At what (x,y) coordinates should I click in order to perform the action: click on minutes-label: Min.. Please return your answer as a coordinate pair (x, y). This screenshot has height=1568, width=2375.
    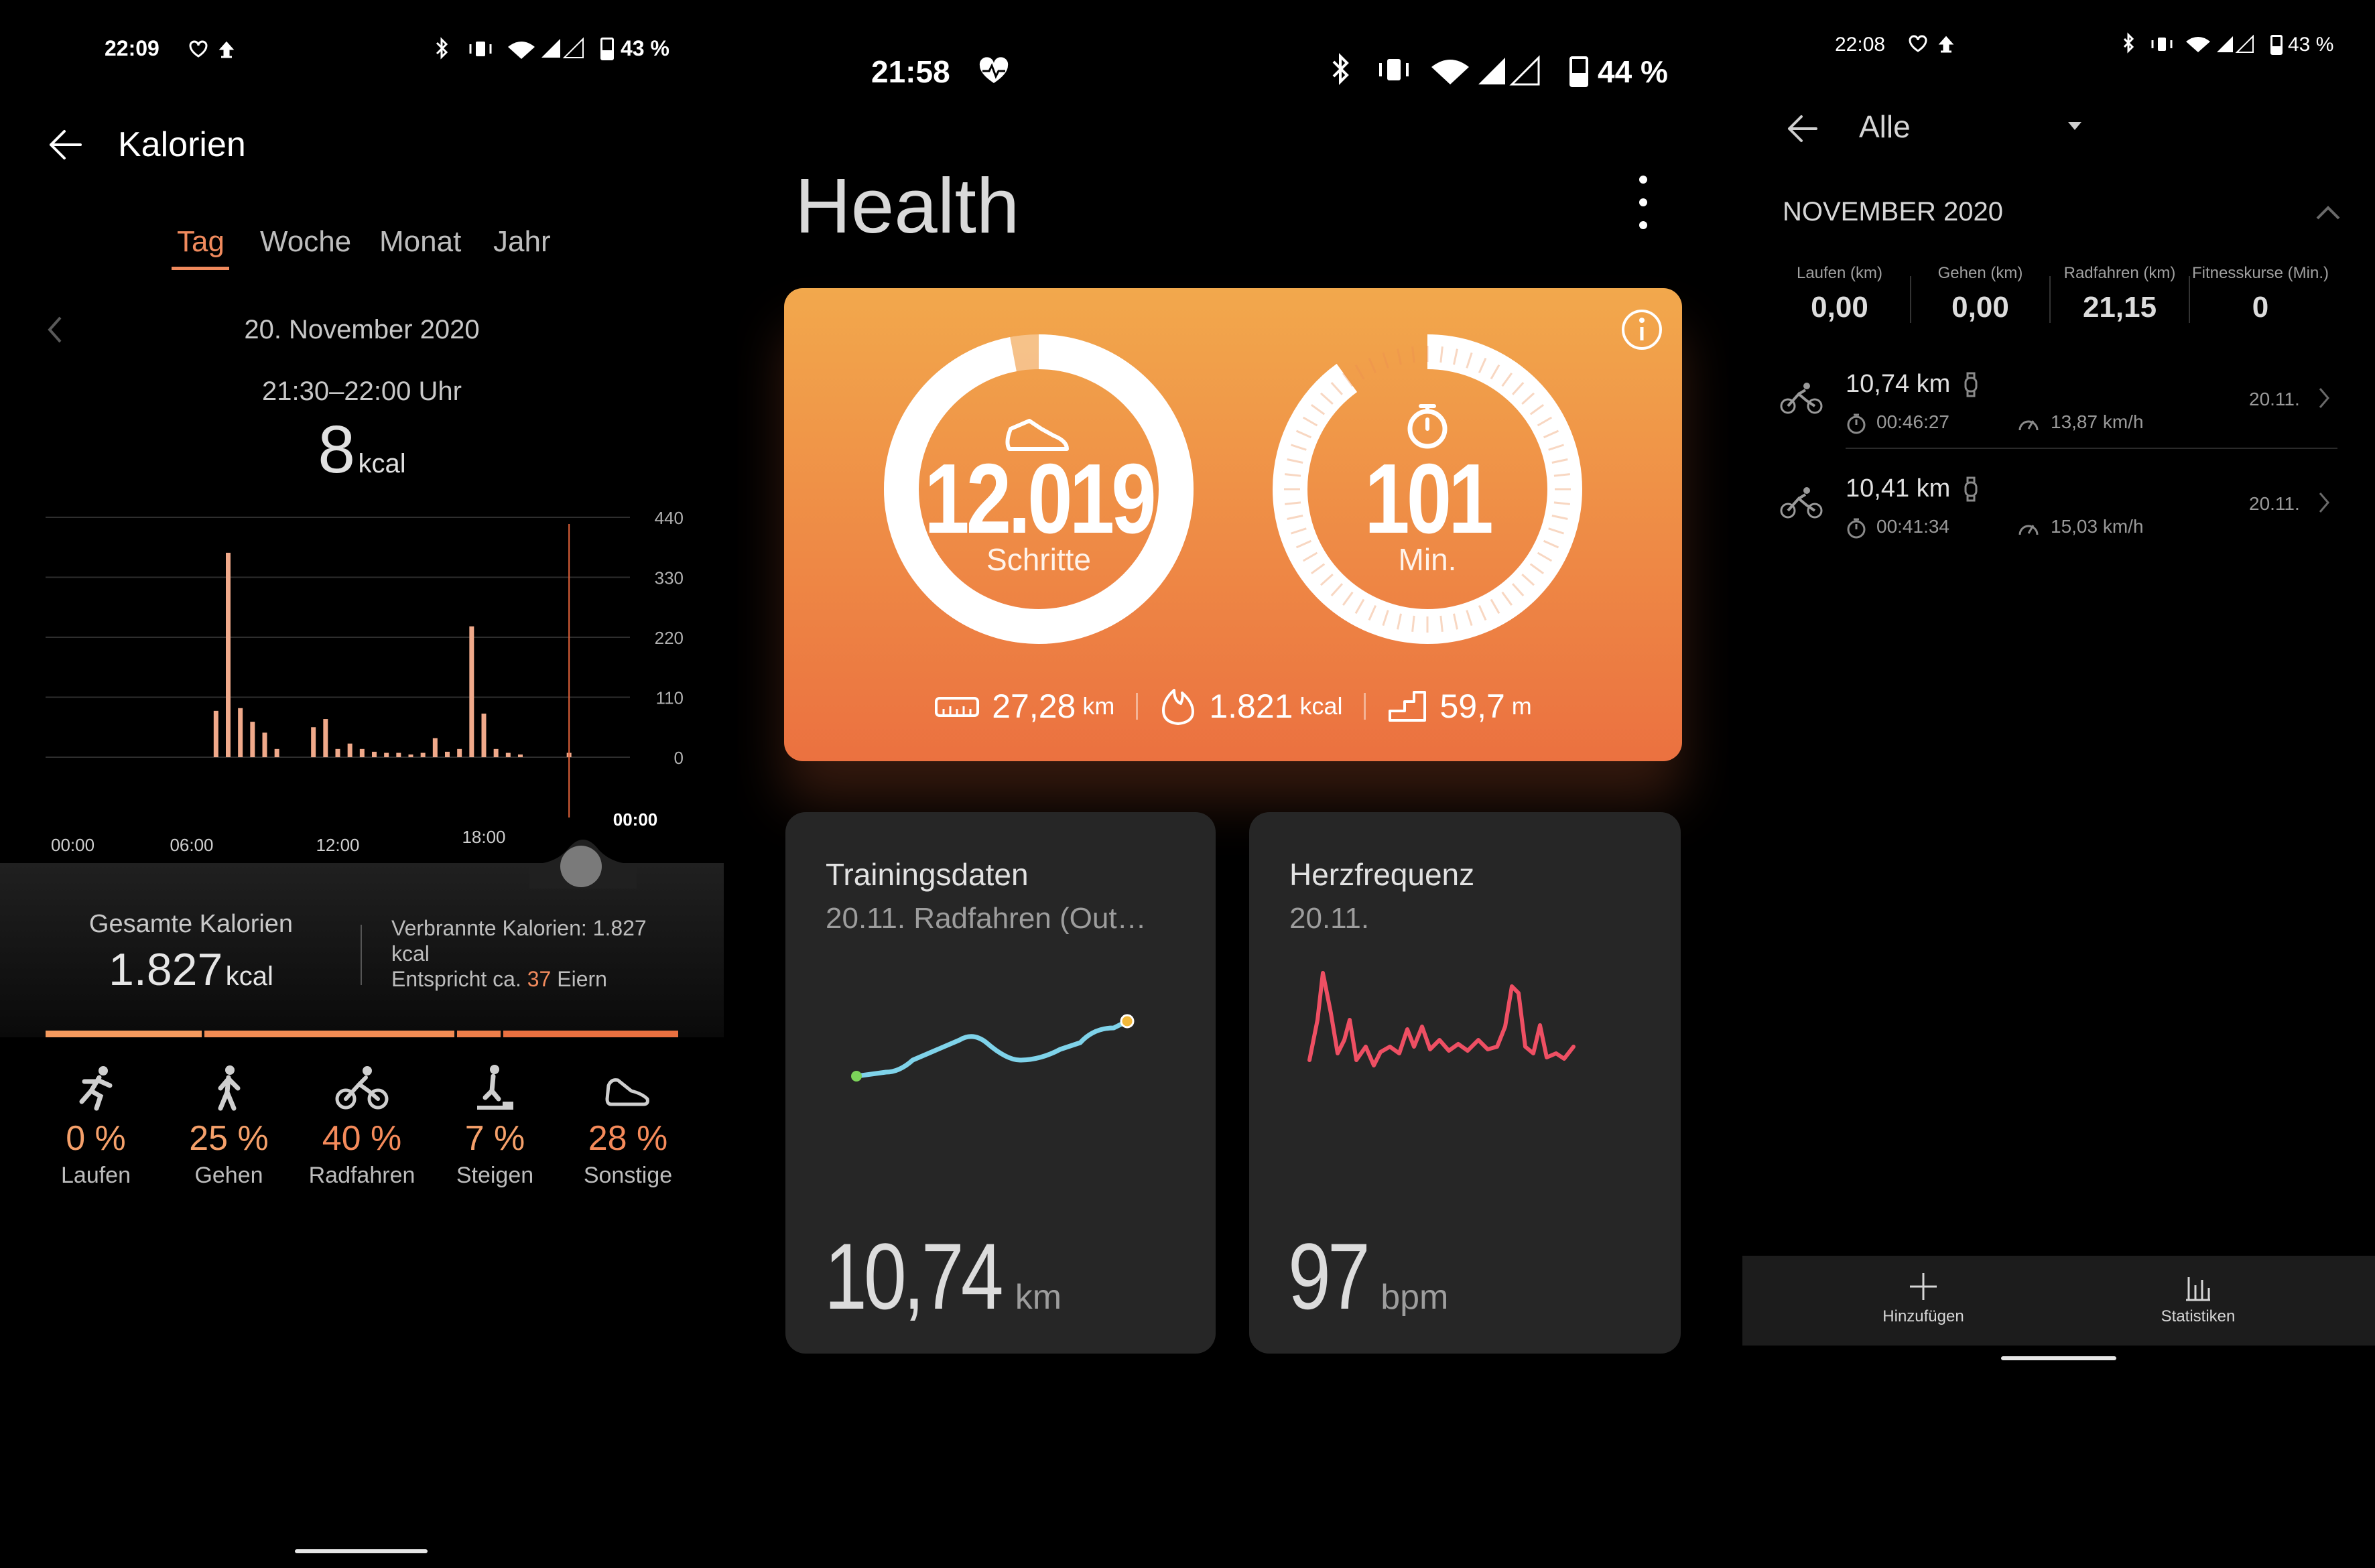
    Looking at the image, I should click on (1427, 559).